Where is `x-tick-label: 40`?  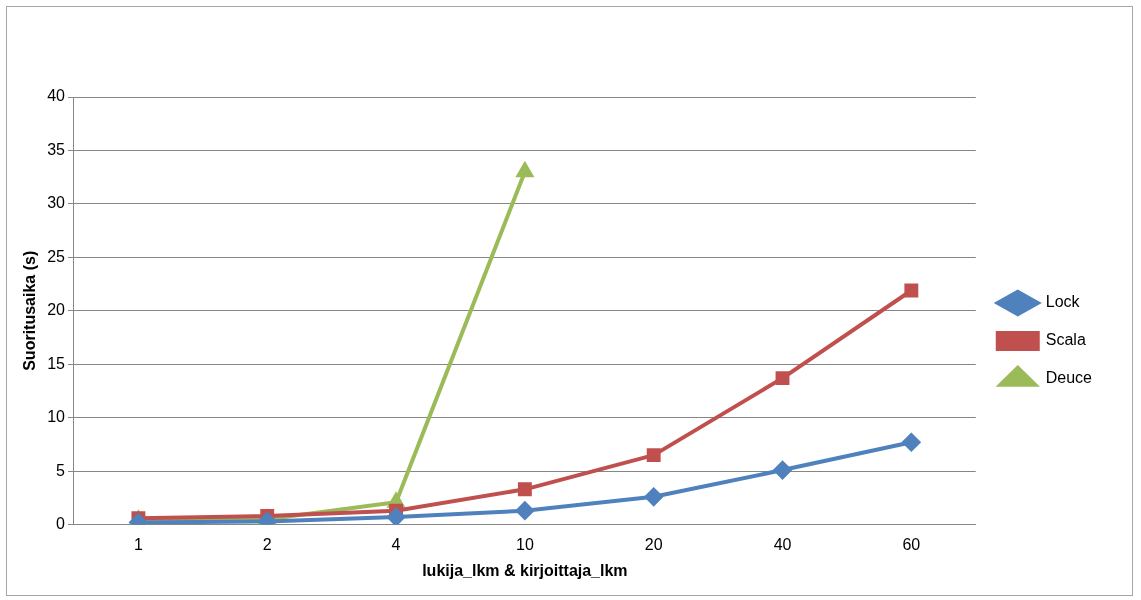 x-tick-label: 40 is located at coordinates (782, 544).